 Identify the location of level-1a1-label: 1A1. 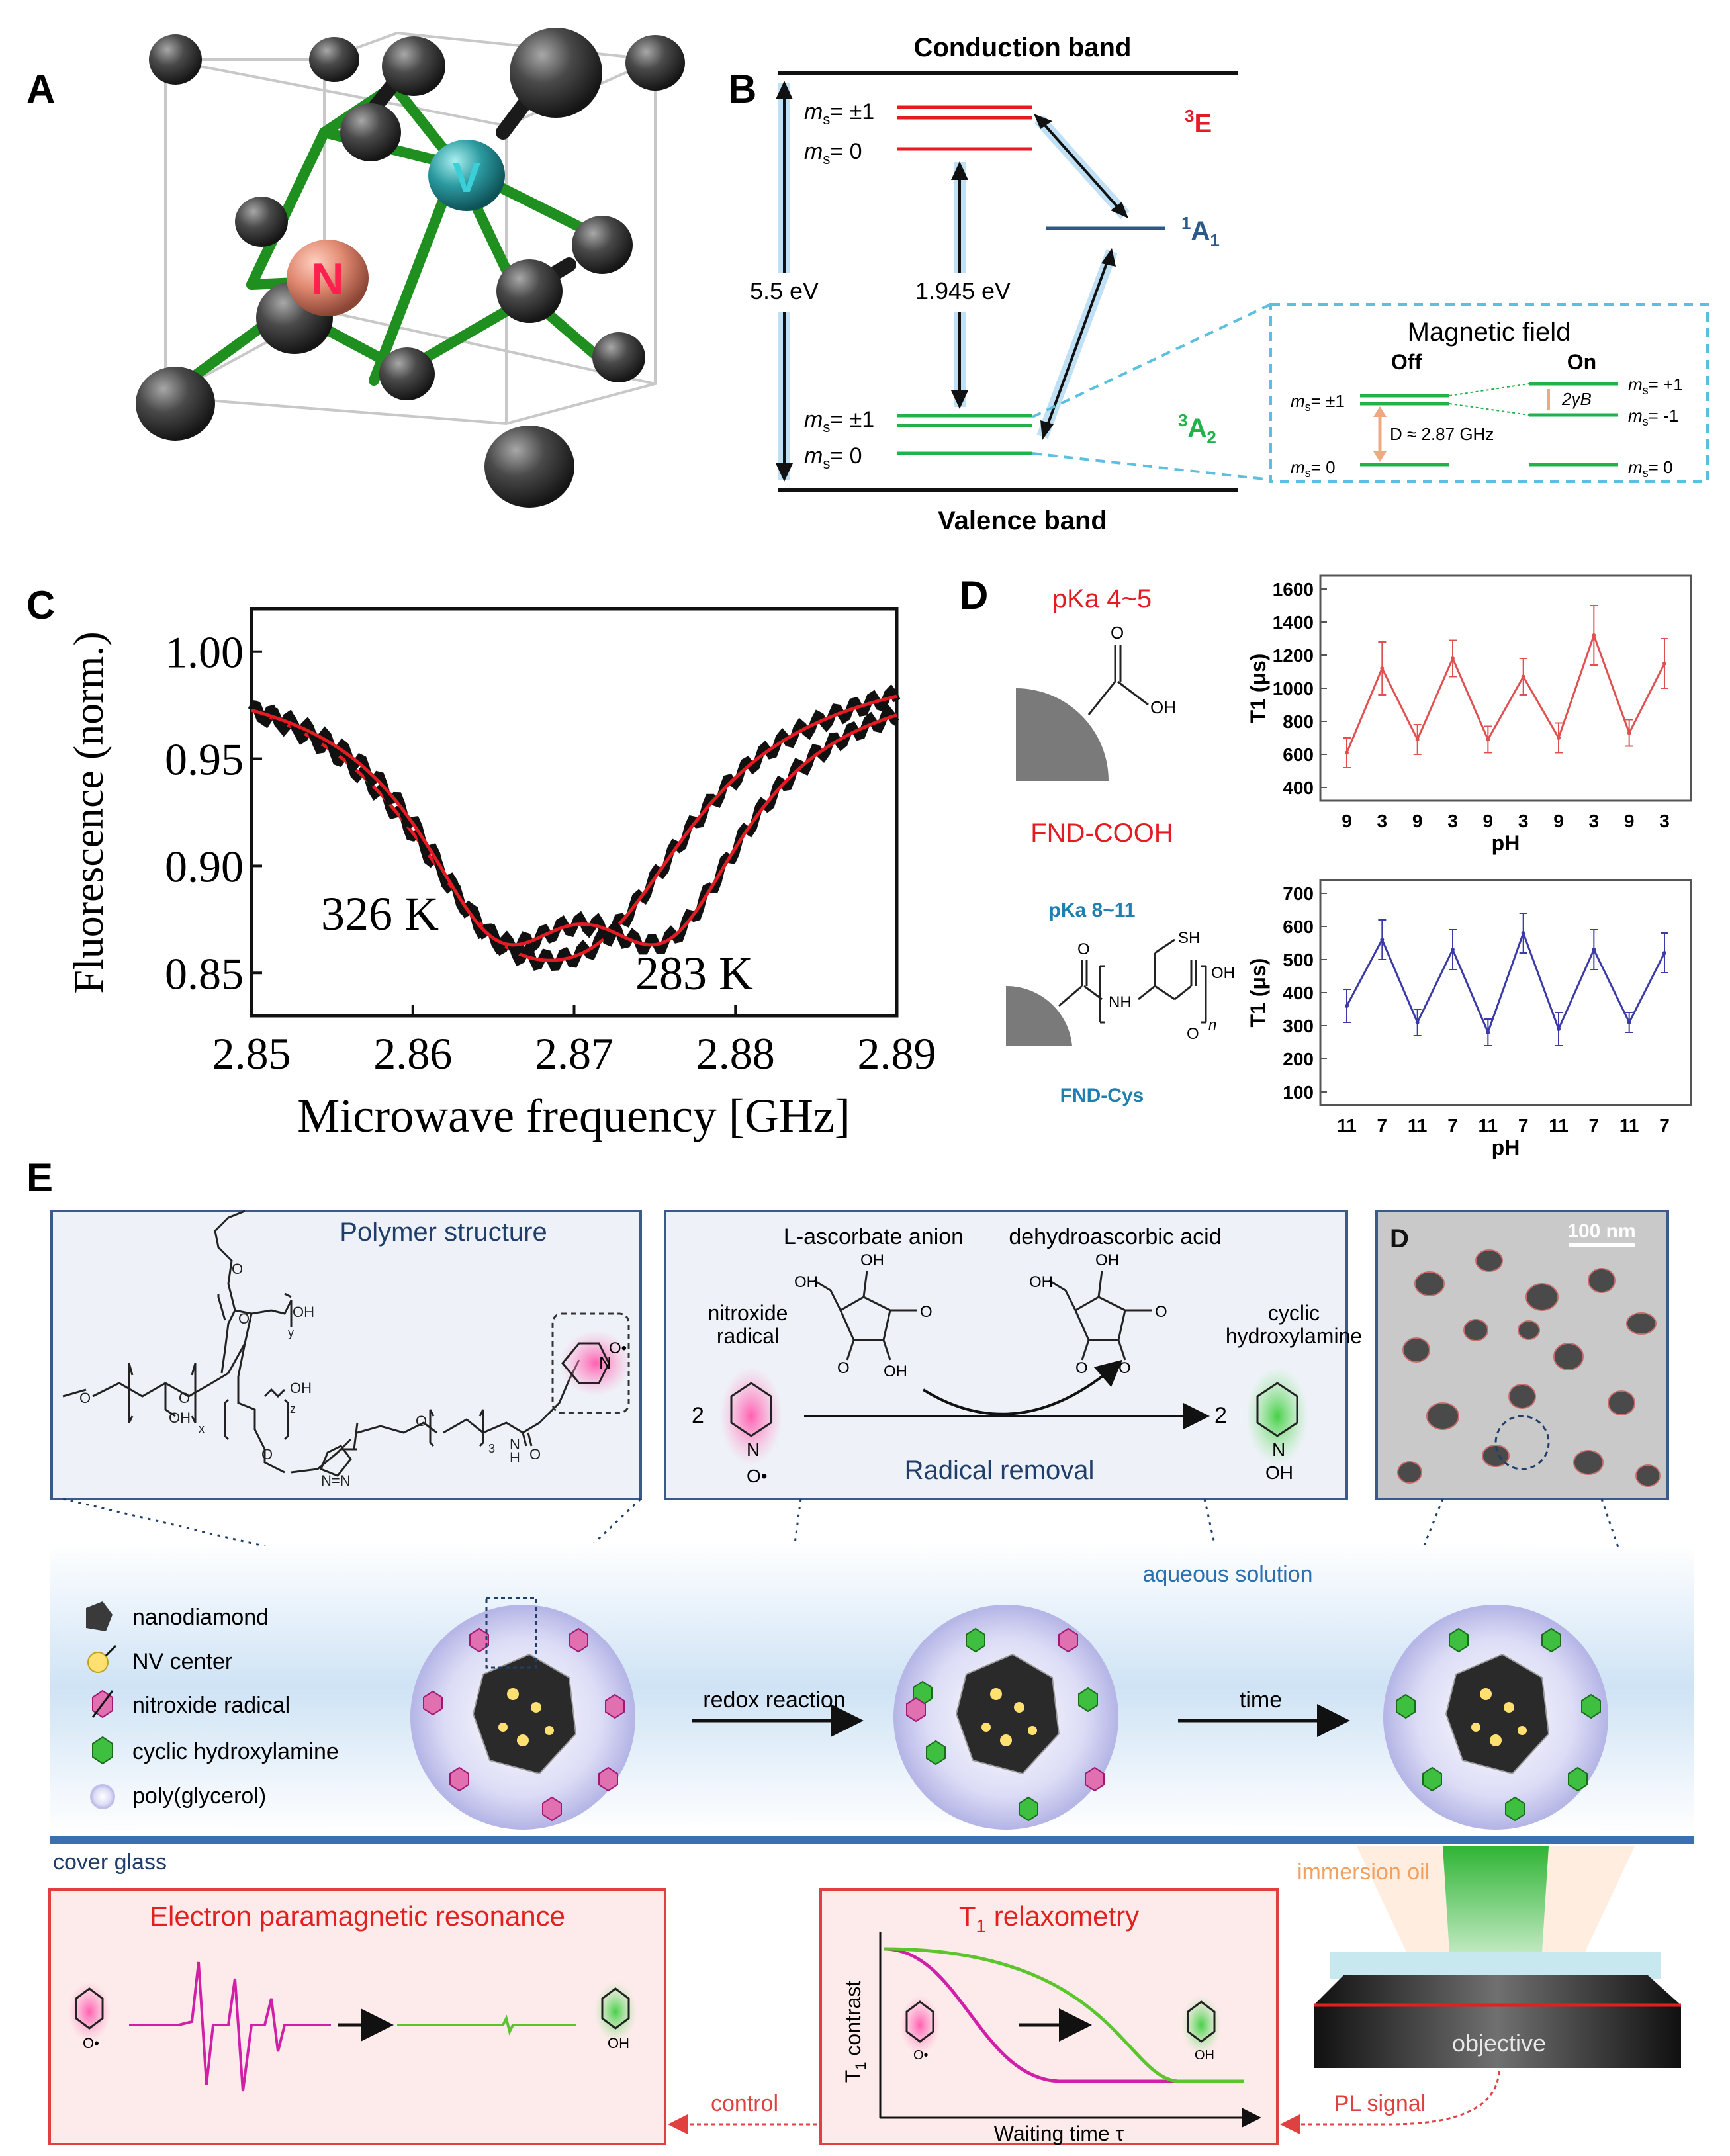
(1200, 231).